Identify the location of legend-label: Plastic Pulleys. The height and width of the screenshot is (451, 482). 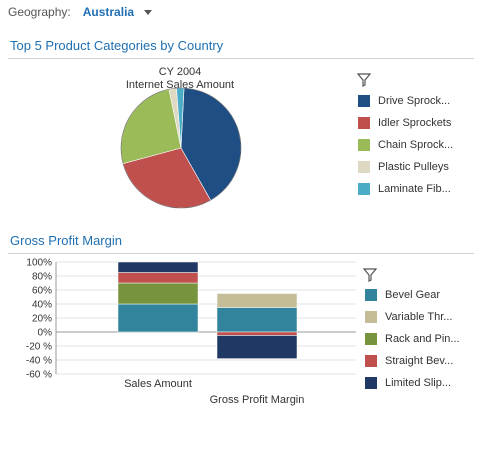
(413, 167).